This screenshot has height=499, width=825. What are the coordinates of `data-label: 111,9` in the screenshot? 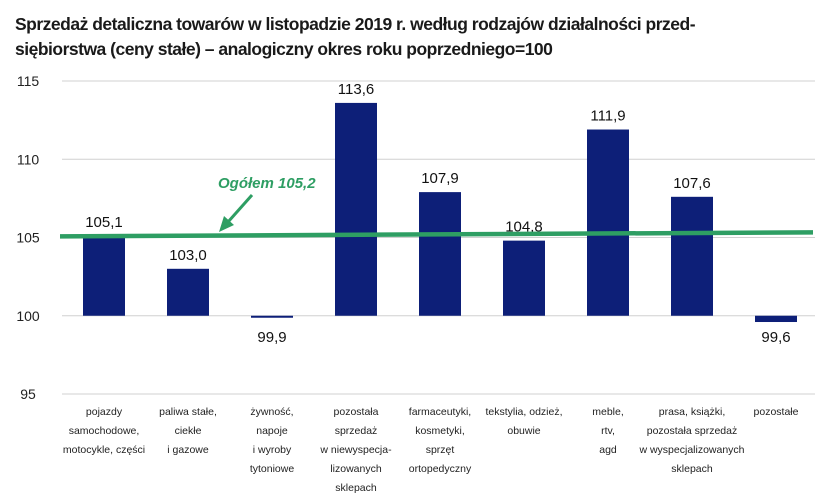 It's located at (607, 116).